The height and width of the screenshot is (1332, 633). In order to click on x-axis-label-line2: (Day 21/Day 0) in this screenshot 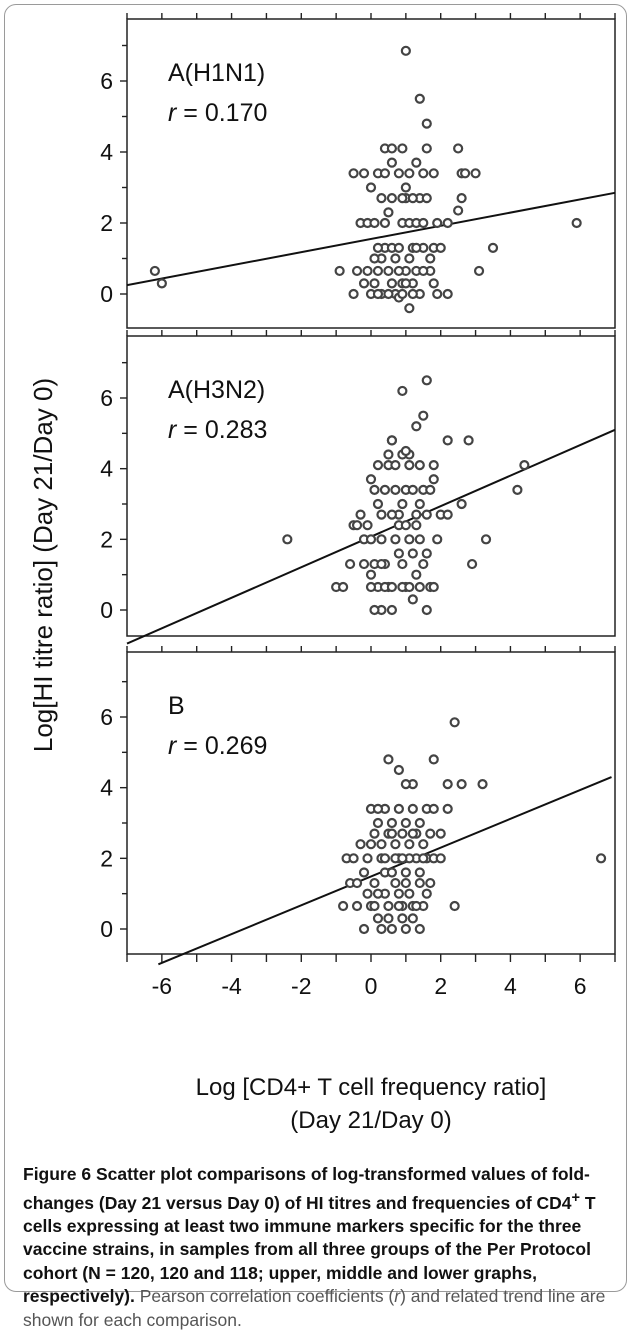, I will do `click(370, 1120)`.